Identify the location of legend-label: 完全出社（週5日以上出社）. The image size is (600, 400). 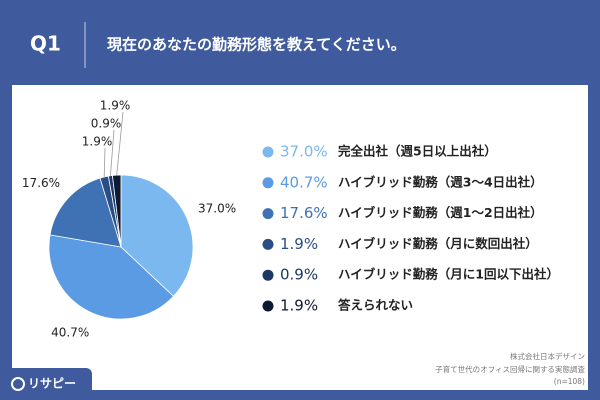
(417, 151).